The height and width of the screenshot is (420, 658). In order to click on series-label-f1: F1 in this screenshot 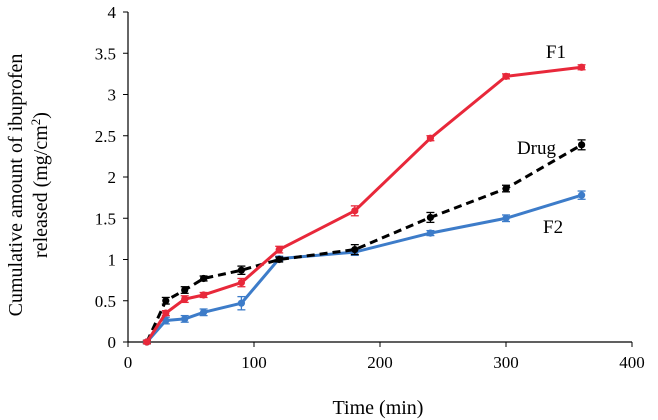, I will do `click(556, 52)`.